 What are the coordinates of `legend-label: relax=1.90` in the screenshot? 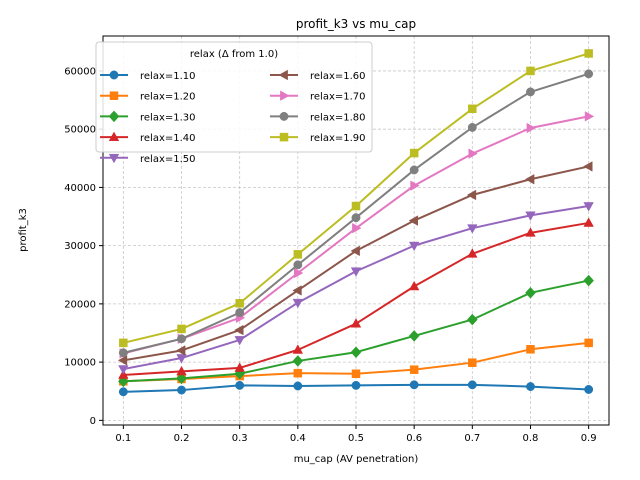 It's located at (338, 138).